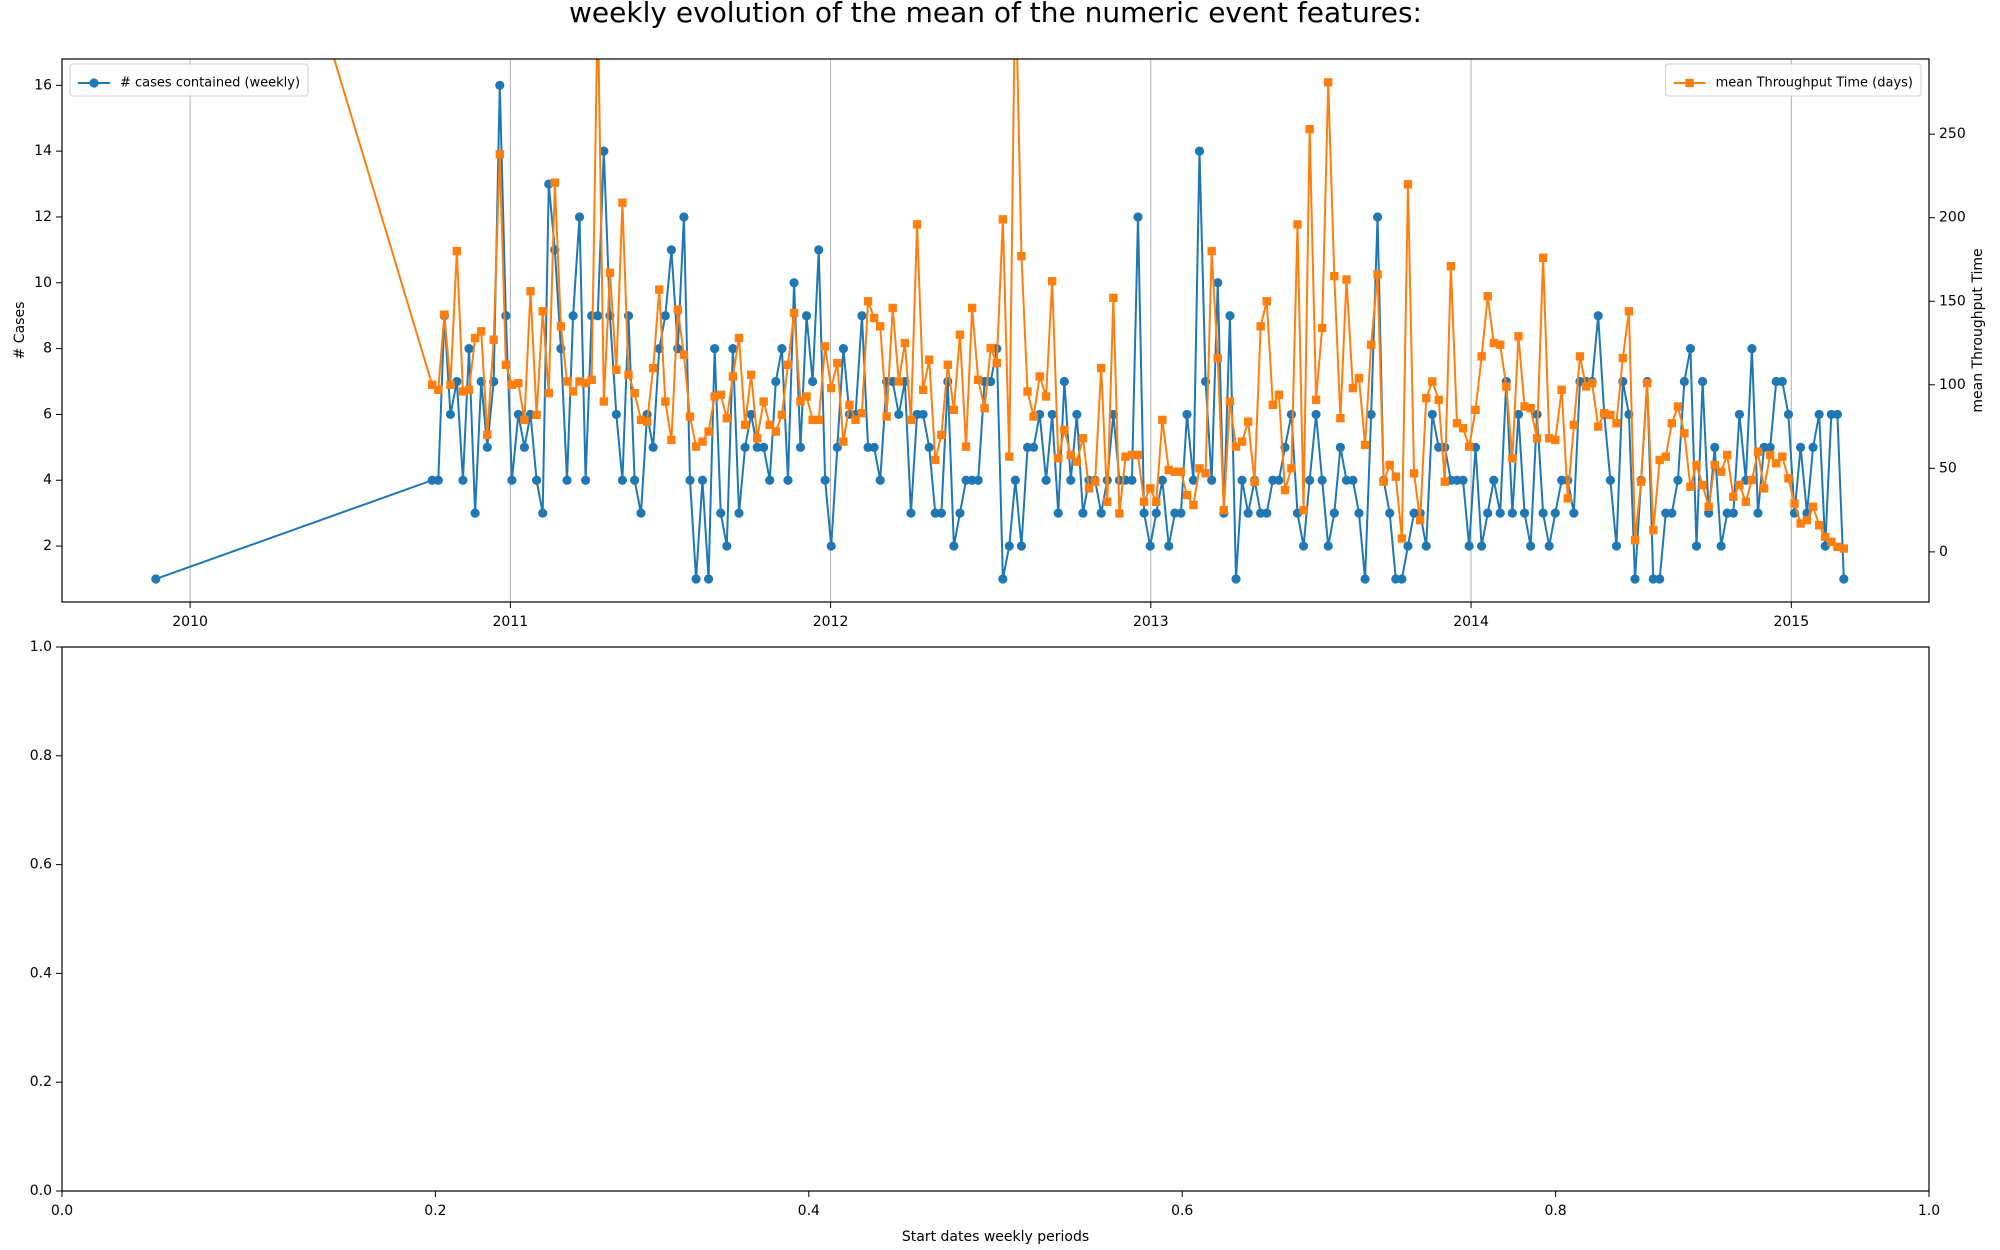 The width and height of the screenshot is (2000, 1250). I want to click on legend: # cases contained (weekly), so click(189, 80).